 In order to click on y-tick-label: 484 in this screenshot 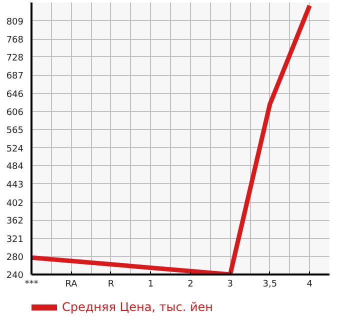, I will do `click(15, 167)`.